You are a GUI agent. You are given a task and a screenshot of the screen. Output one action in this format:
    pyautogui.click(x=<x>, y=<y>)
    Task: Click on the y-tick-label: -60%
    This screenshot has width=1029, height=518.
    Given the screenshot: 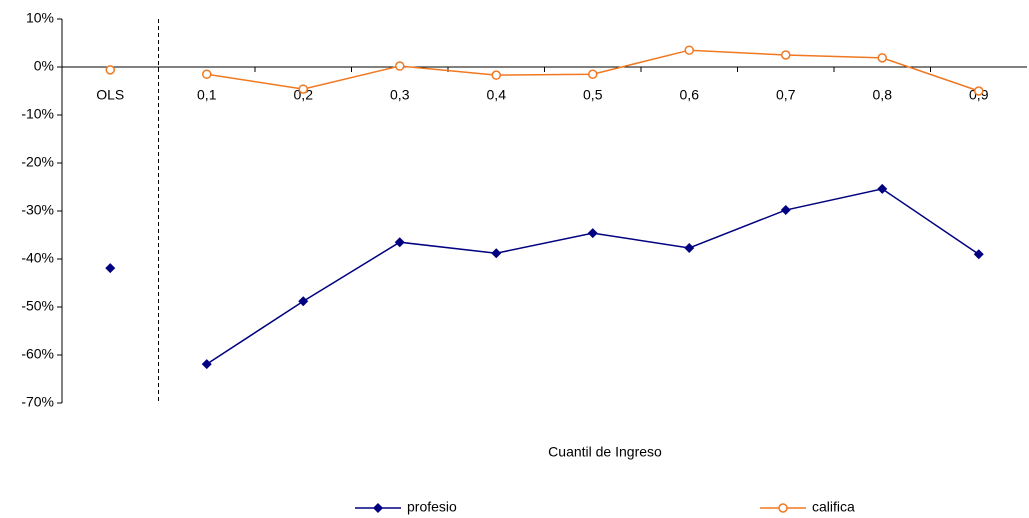 What is the action you would take?
    pyautogui.click(x=37, y=354)
    